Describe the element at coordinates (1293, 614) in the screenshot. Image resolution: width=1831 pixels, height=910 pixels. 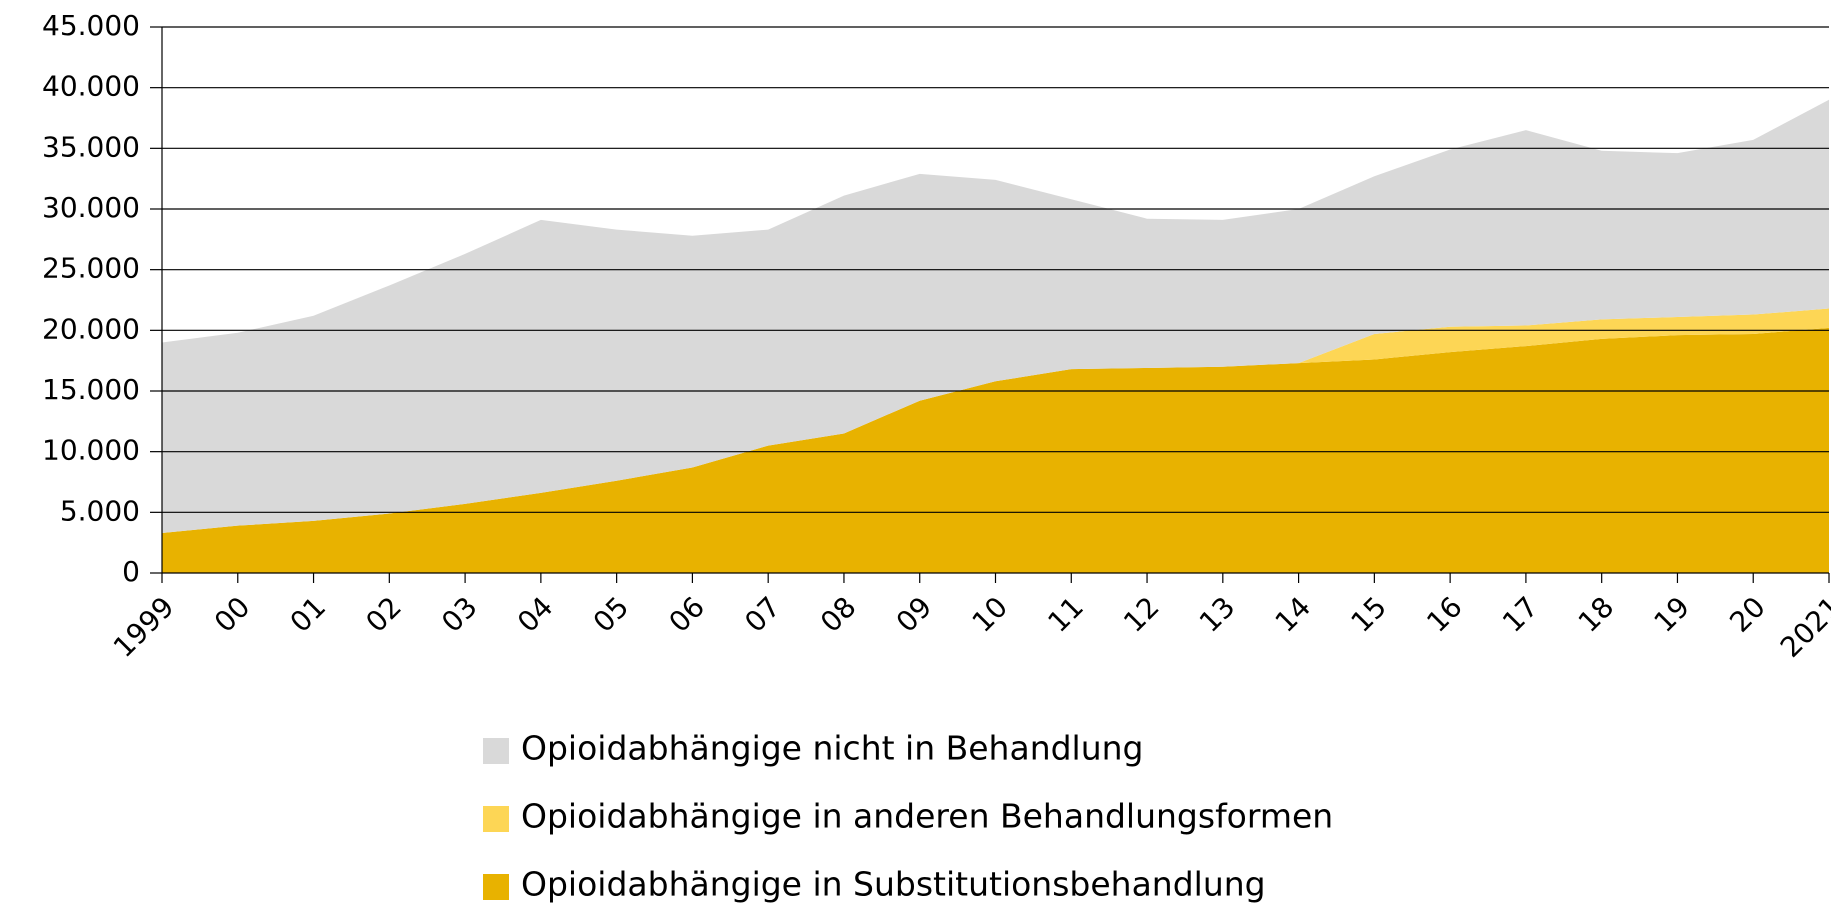
I see `x-tick-label: 14` at that location.